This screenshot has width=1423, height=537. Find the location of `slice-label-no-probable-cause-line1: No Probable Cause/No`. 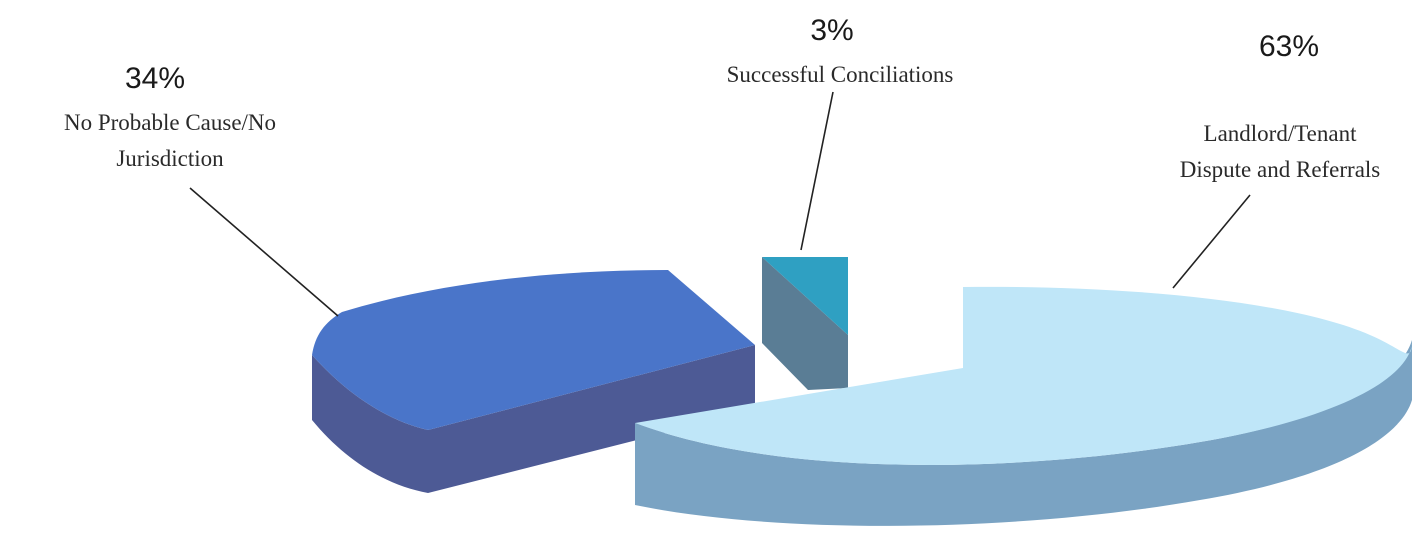

slice-label-no-probable-cause-line1: No Probable Cause/No is located at coordinates (170, 122).